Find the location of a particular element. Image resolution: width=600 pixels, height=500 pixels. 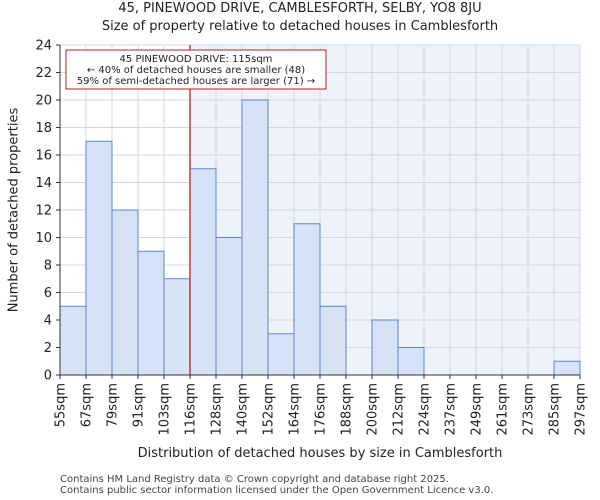

annotation-frame is located at coordinates (196, 69).